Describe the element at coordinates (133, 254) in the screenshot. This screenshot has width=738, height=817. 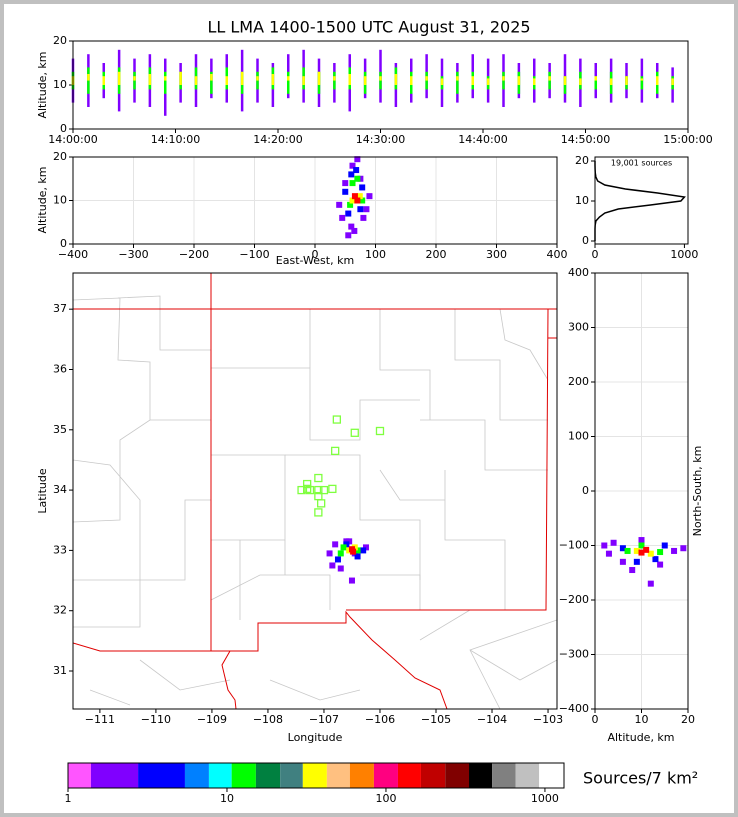
I see `x-tick-label: −300` at that location.